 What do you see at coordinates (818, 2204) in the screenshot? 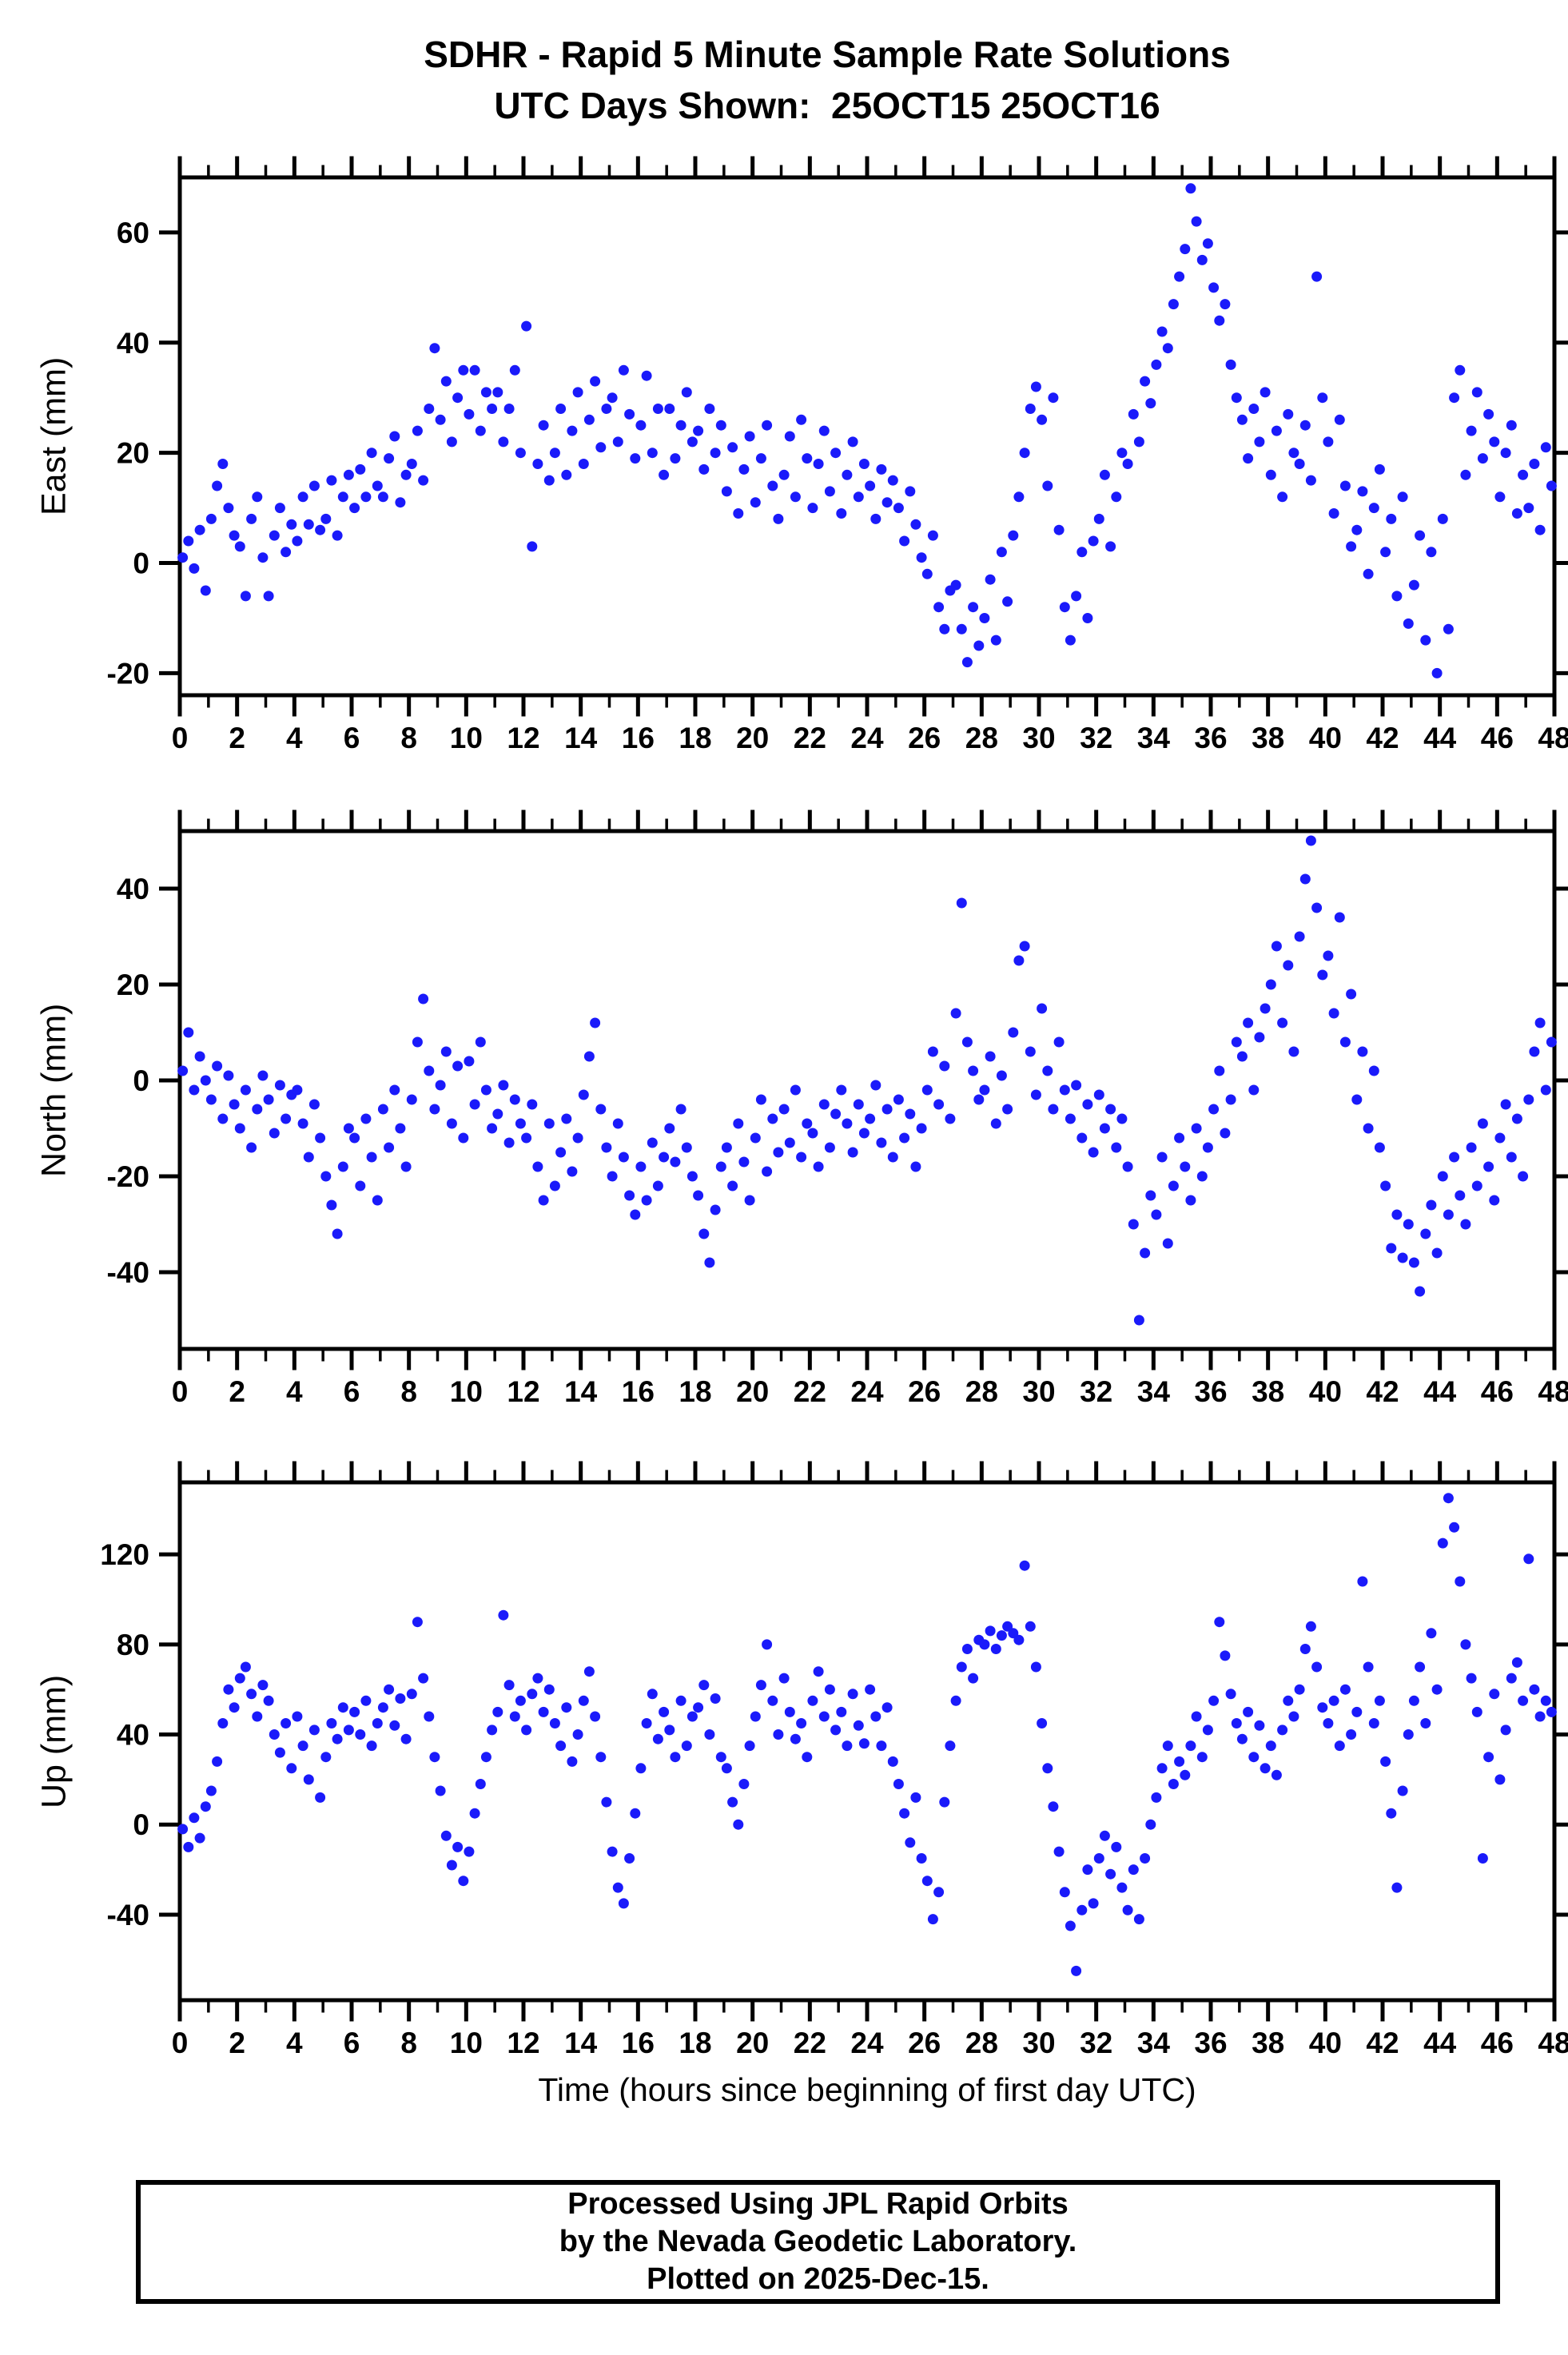
I see `footer-line-1: Processed Using JPL Rapid Orbits` at bounding box center [818, 2204].